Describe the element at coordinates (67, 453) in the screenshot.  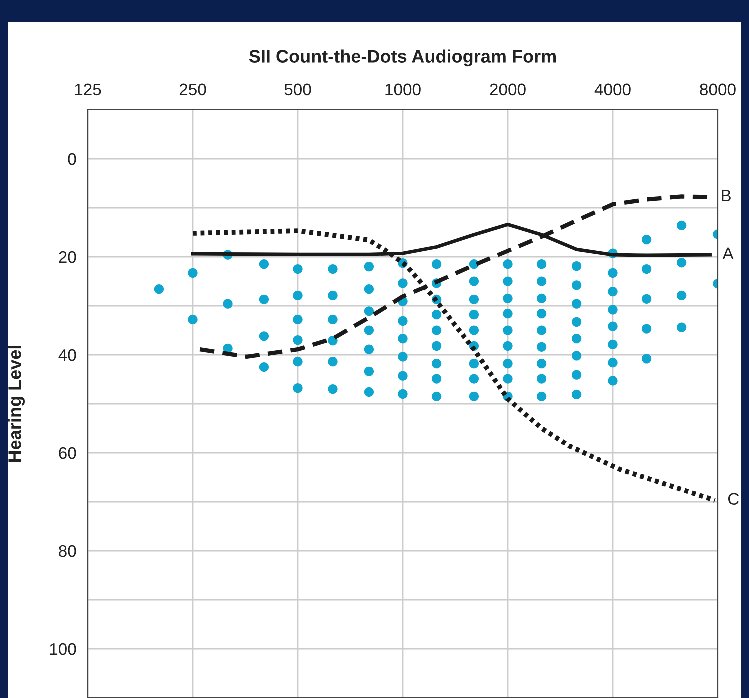
I see `y-tick-label: 60` at that location.